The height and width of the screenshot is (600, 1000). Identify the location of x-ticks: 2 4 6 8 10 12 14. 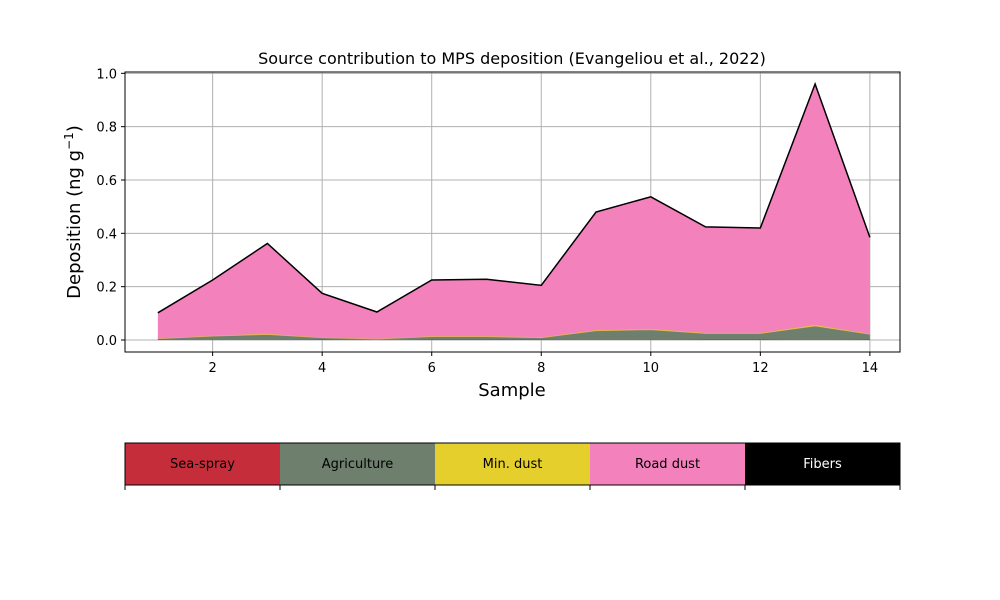
(543, 364).